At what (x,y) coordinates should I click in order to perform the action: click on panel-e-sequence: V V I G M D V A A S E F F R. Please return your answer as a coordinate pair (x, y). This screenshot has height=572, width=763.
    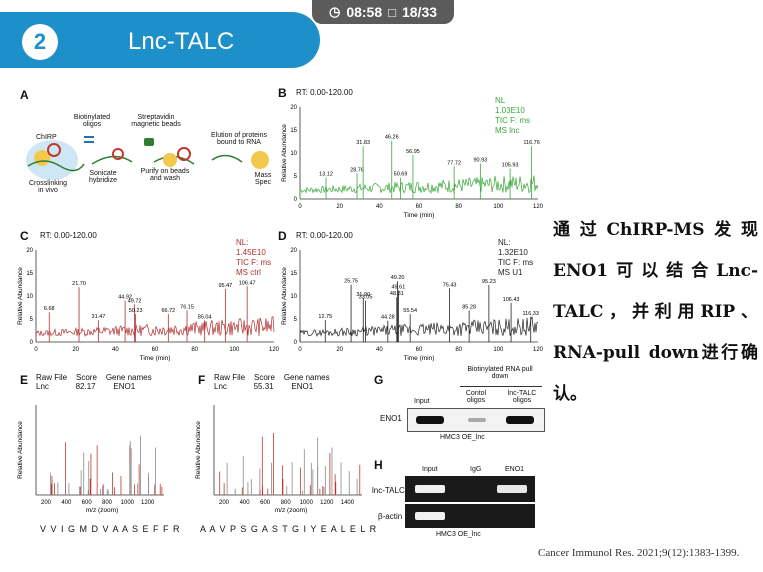
    Looking at the image, I should click on (110, 529).